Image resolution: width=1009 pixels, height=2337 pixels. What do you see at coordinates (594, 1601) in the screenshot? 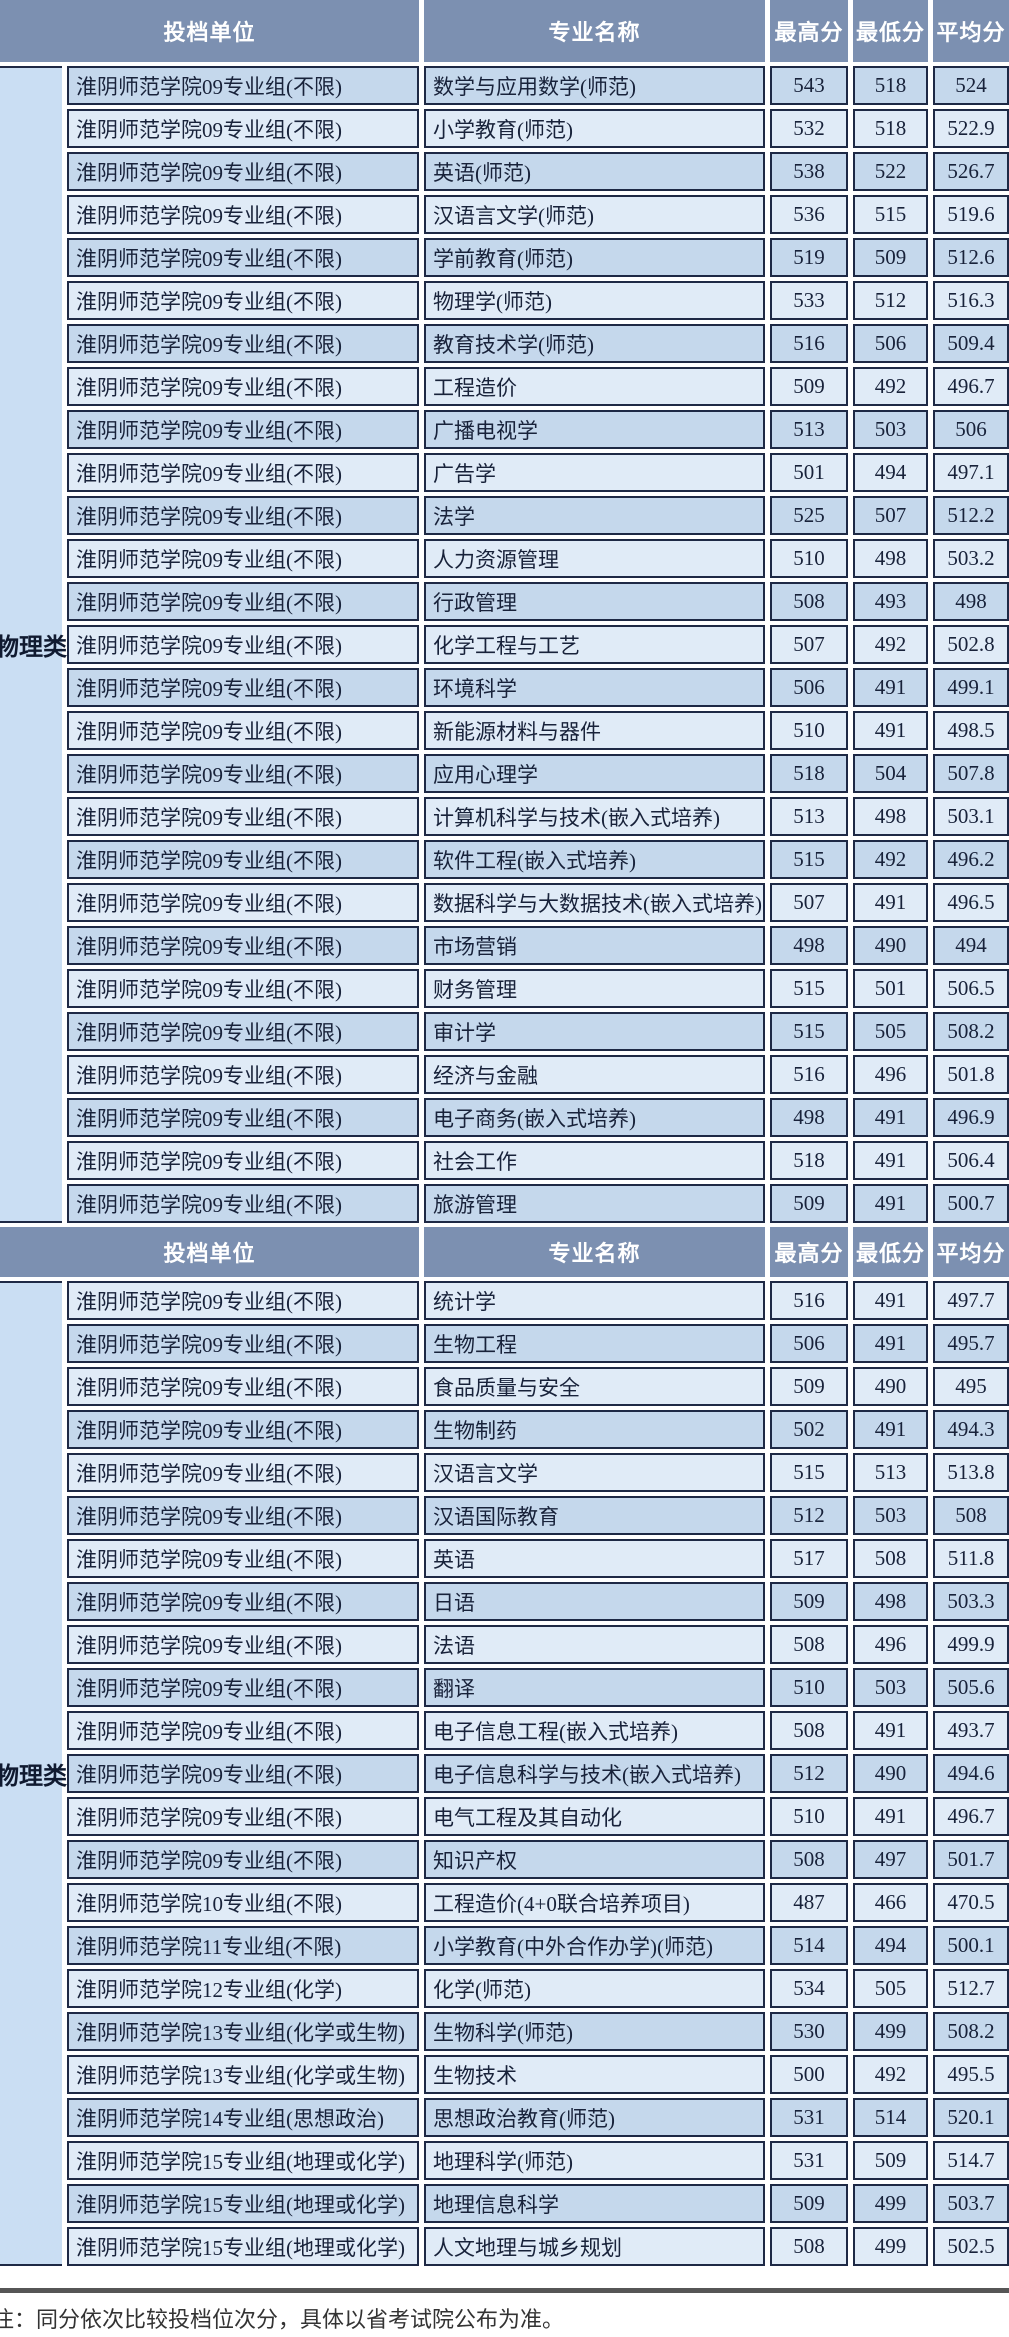
I see `cell-major: 日语` at bounding box center [594, 1601].